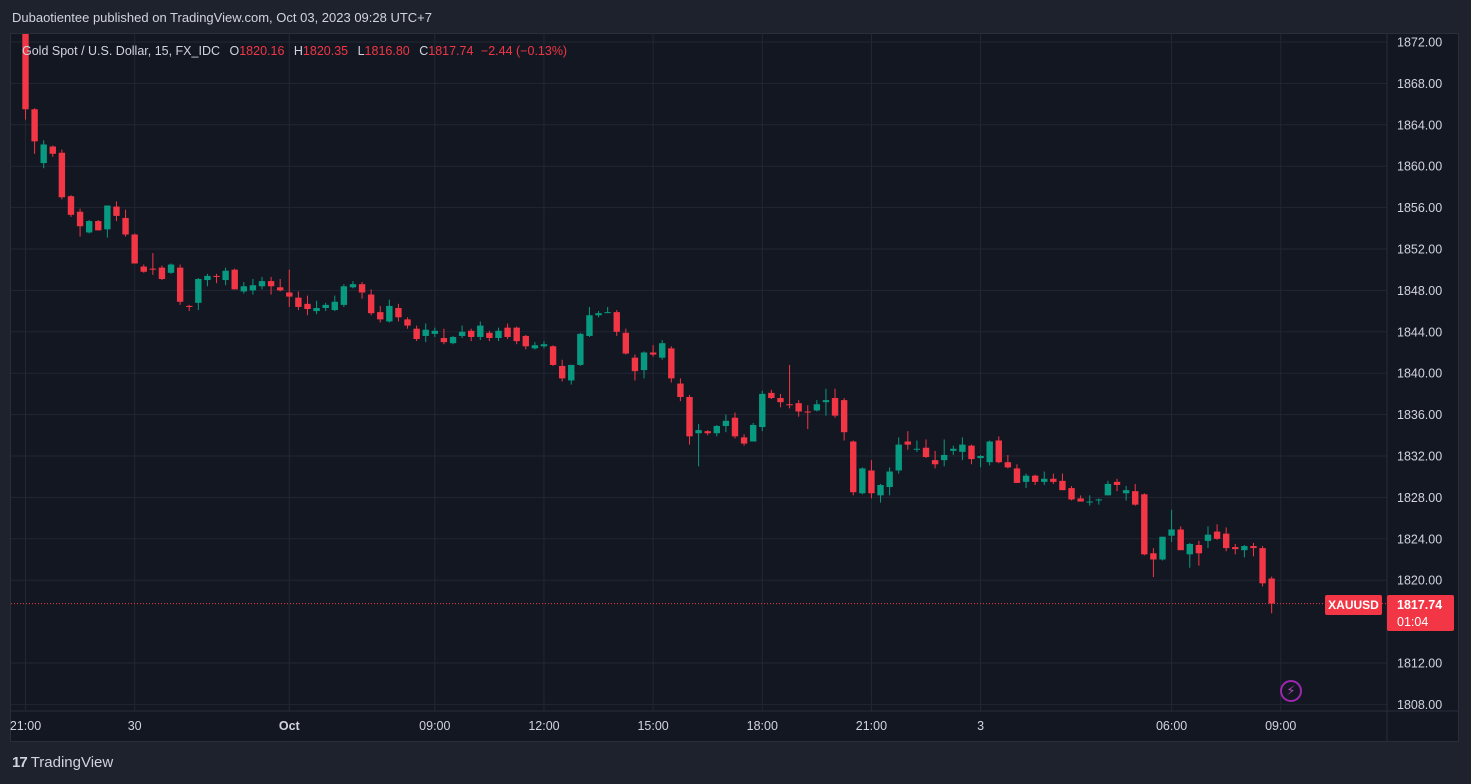 The height and width of the screenshot is (784, 1471). I want to click on x-tick-label: 12:00, so click(543, 726).